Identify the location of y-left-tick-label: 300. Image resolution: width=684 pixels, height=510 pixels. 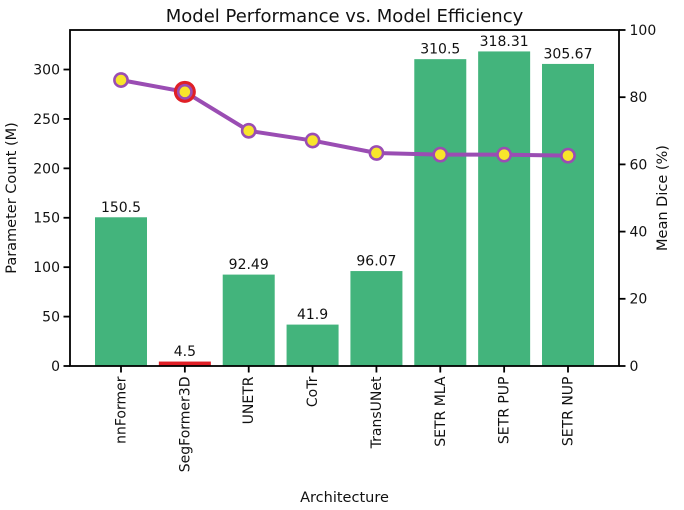
(46, 70).